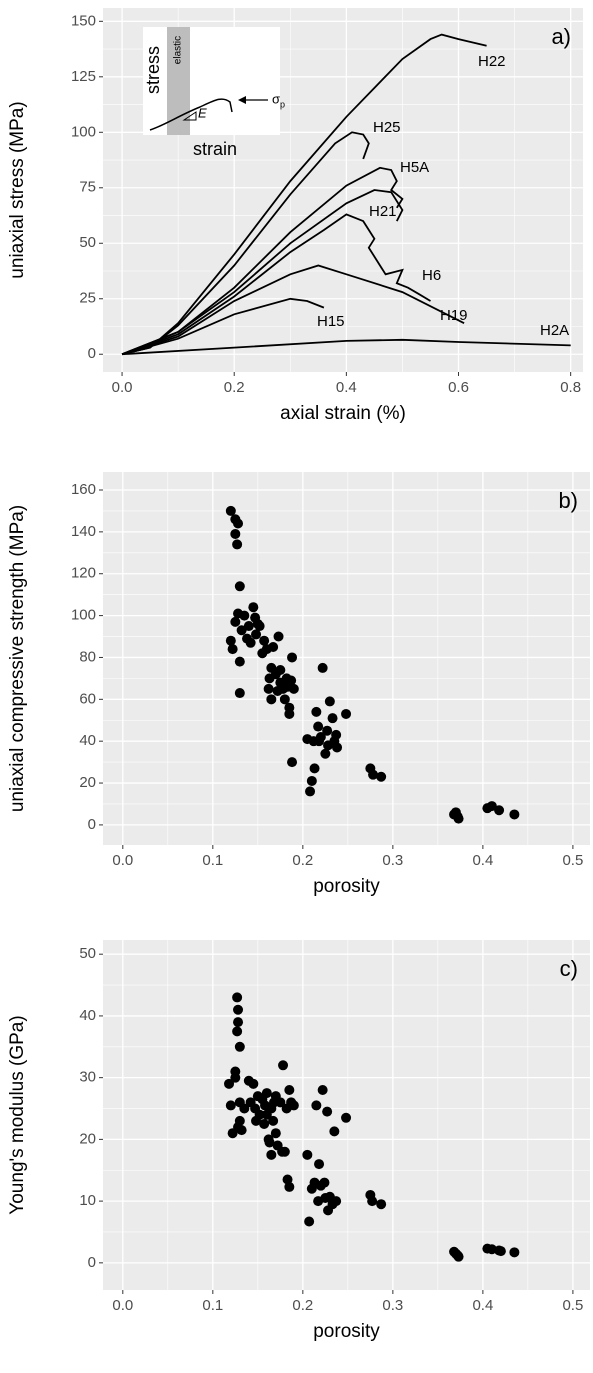 The height and width of the screenshot is (1373, 593). I want to click on y-tick-label: 120, so click(83, 573).